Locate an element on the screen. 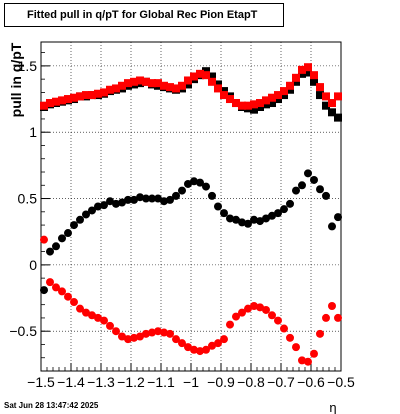  x-tick-label: −0.9 is located at coordinates (221, 382).